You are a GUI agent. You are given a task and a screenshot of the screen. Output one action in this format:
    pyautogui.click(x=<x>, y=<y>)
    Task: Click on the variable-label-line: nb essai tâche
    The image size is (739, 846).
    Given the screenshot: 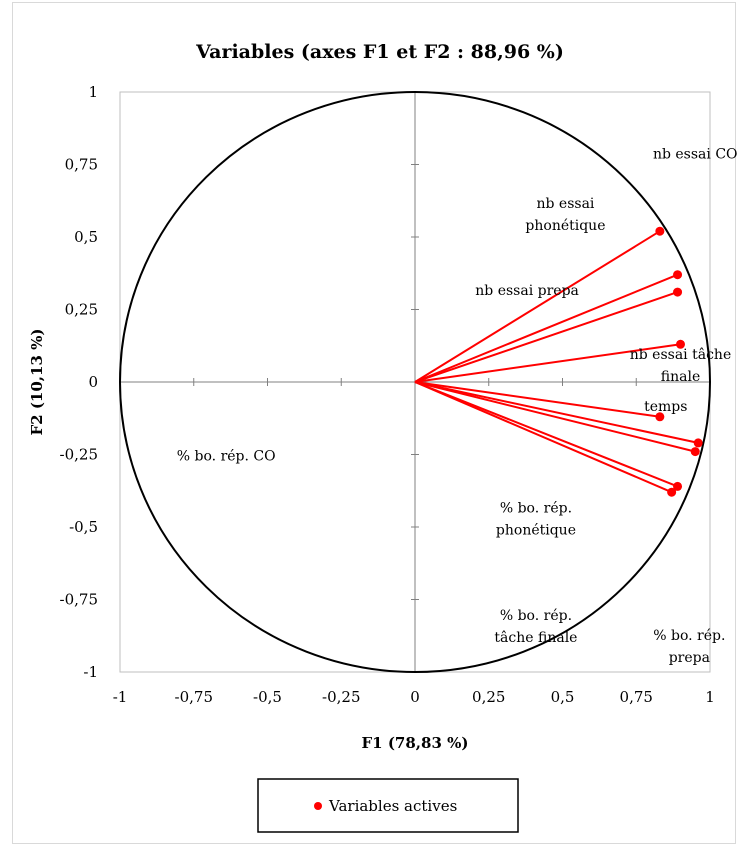 What is the action you would take?
    pyautogui.click(x=680, y=355)
    